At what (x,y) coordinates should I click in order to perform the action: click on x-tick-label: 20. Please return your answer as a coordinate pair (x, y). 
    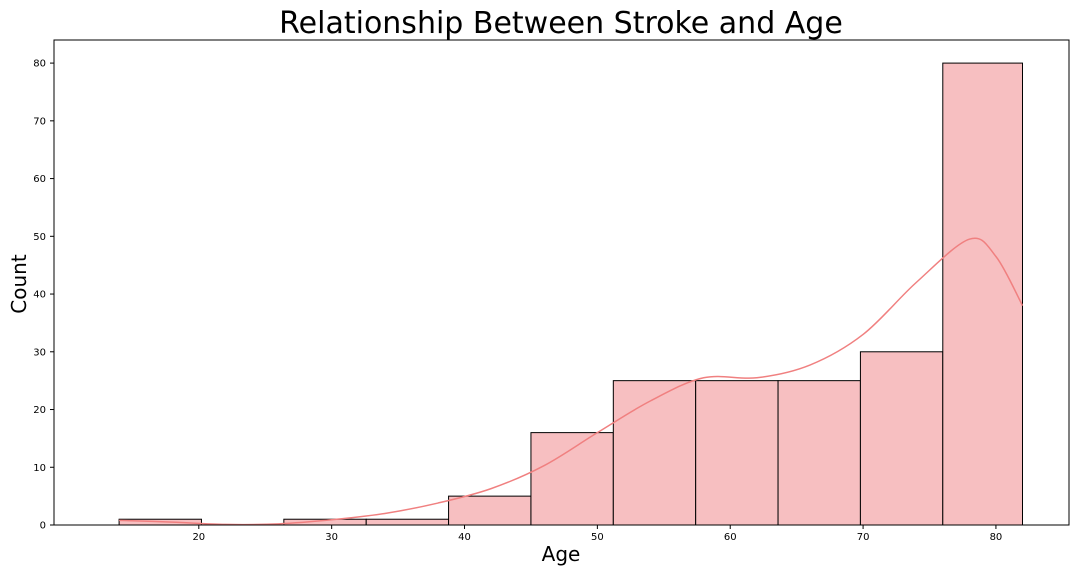
    Looking at the image, I should click on (198, 537).